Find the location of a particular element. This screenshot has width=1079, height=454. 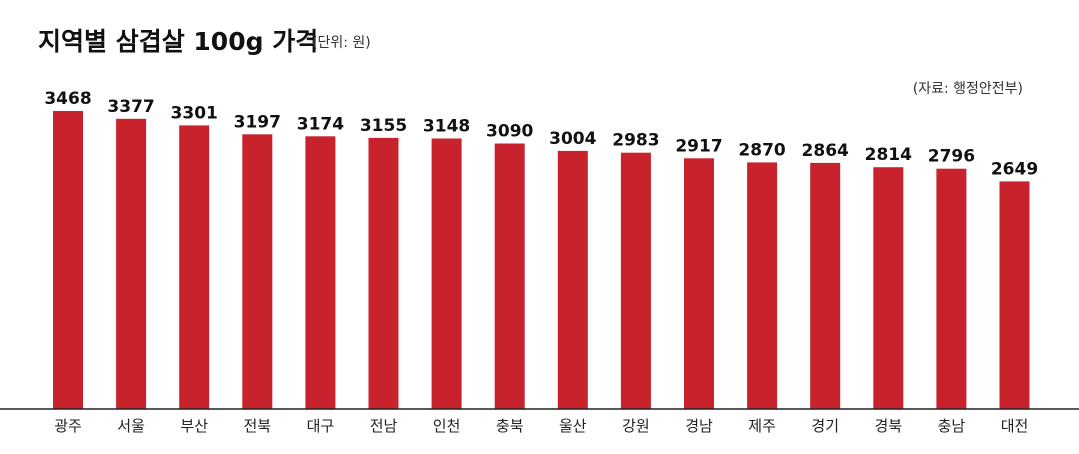

chart-source-note: (자료: 행정안전부) is located at coordinates (967, 89).